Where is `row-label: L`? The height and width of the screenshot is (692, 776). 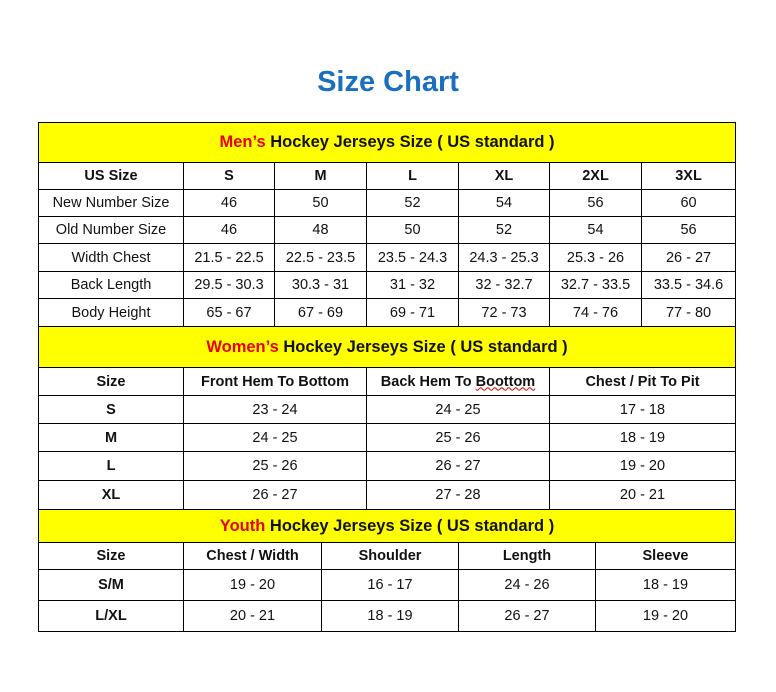
row-label: L is located at coordinates (111, 466).